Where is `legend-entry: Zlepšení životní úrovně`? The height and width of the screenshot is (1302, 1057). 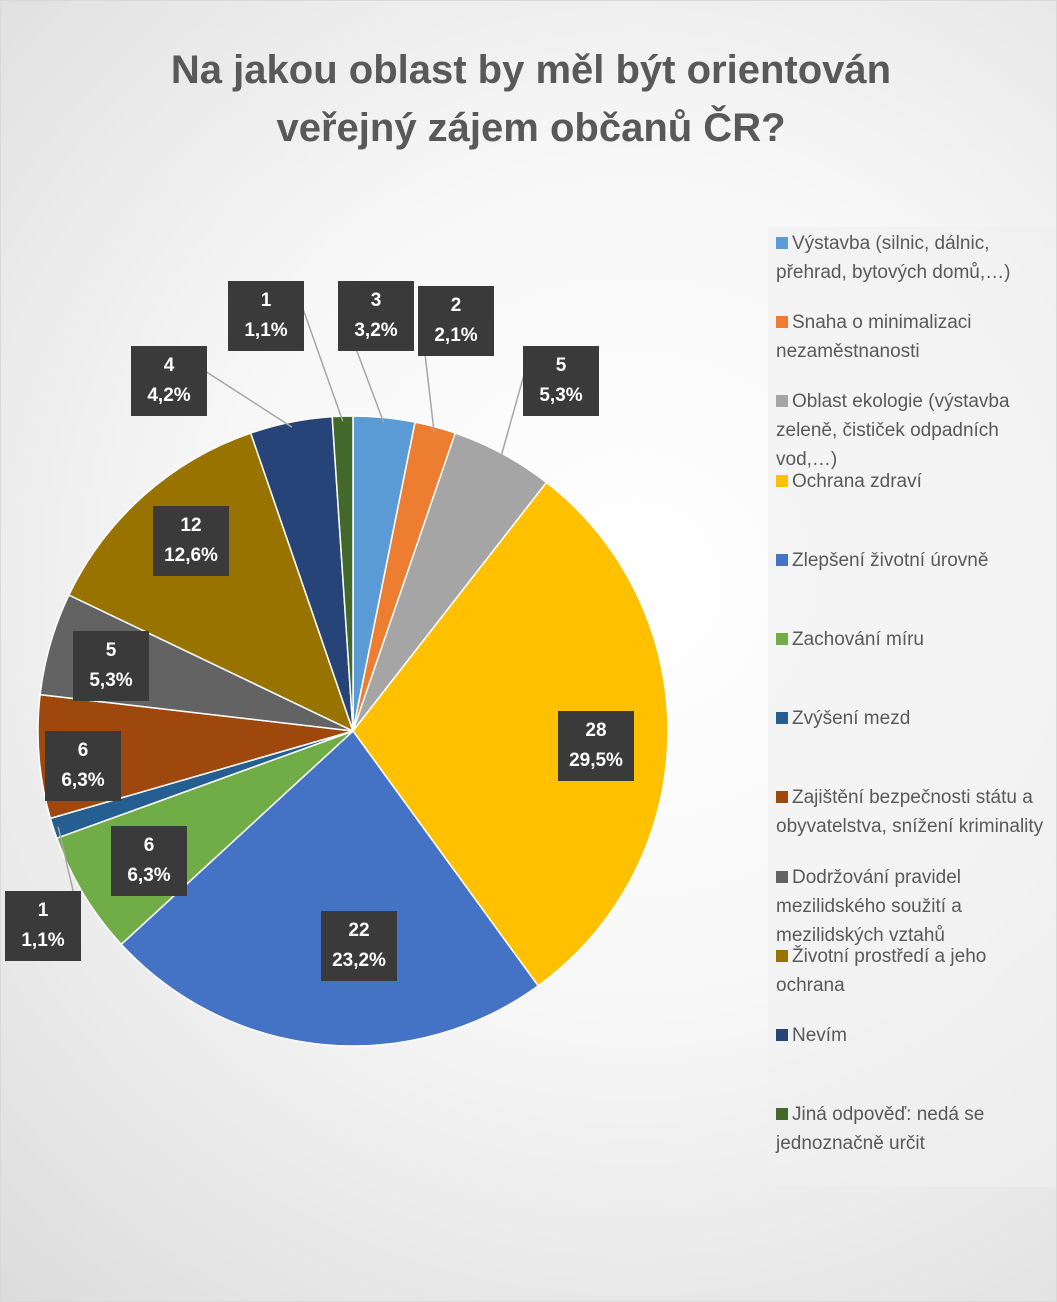
legend-entry: Zlepšení životní úrovně is located at coordinates (916, 560).